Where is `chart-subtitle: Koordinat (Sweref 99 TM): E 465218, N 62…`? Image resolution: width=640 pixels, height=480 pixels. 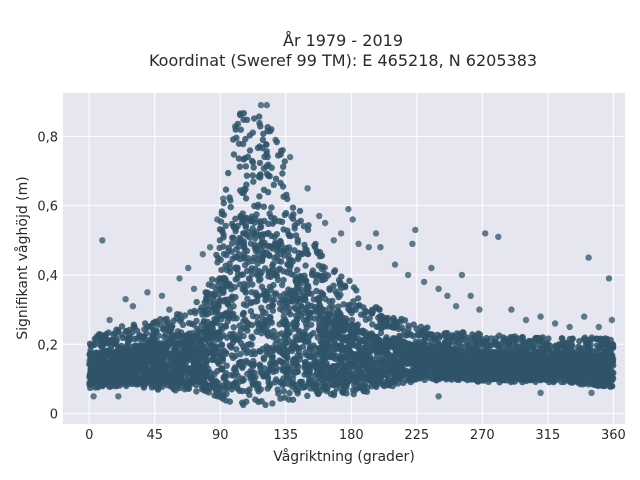 chart-subtitle: Koordinat (Sweref 99 TM): E 465218, N 62… is located at coordinates (343, 60).